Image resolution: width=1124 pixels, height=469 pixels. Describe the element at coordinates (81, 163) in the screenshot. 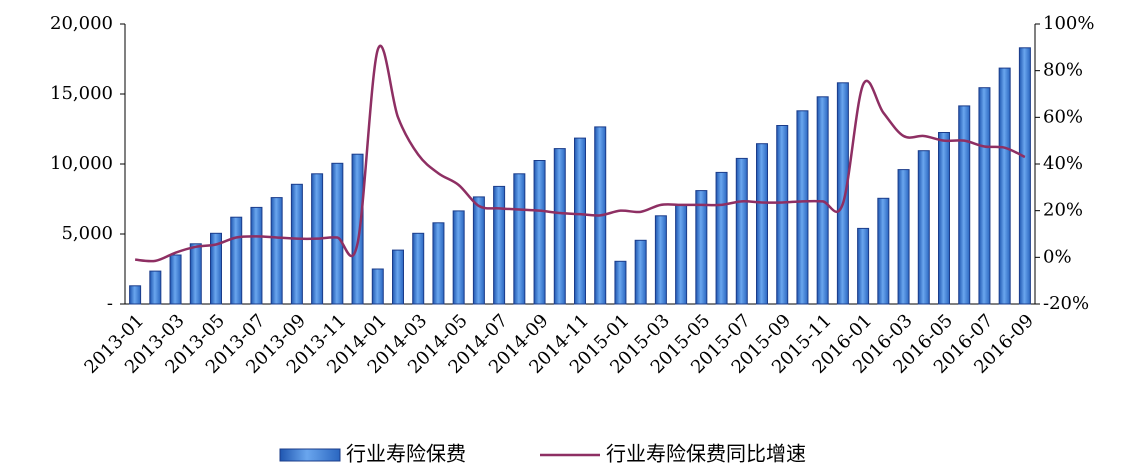

I see `y-tick-label: 10,000` at that location.